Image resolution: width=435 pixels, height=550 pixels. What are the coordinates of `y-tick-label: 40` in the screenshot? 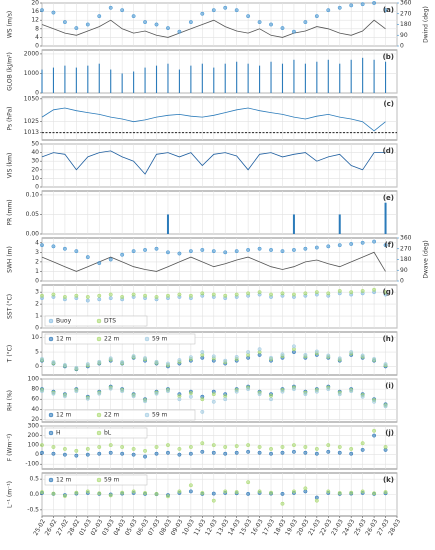 It's located at (35, 409).